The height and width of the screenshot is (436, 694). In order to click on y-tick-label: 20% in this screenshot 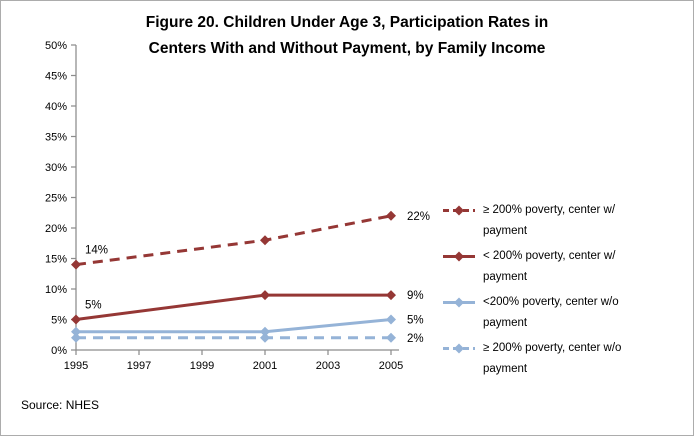, I will do `click(56, 229)`.